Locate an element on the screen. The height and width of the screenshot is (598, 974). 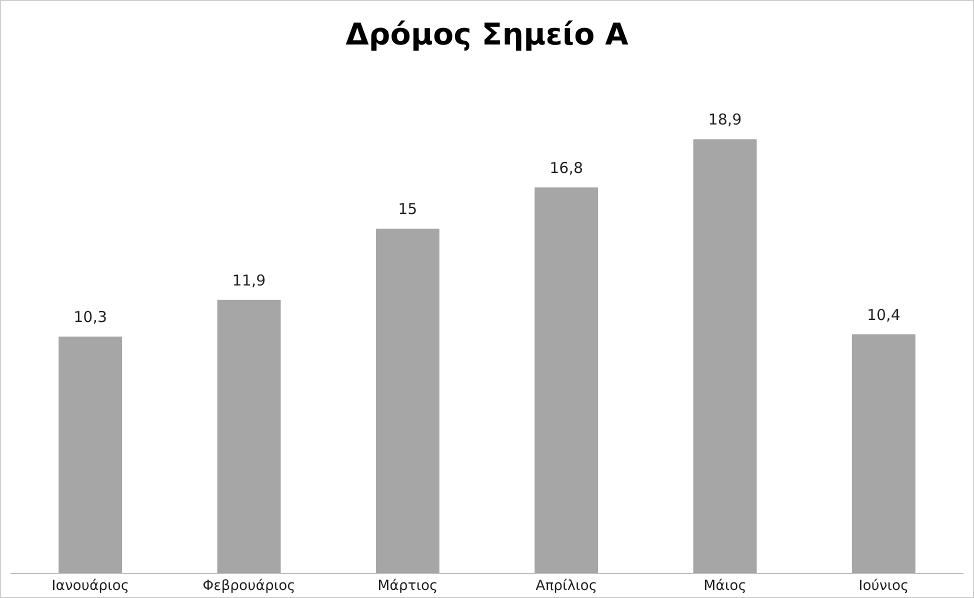
data-label: 15 is located at coordinates (408, 209).